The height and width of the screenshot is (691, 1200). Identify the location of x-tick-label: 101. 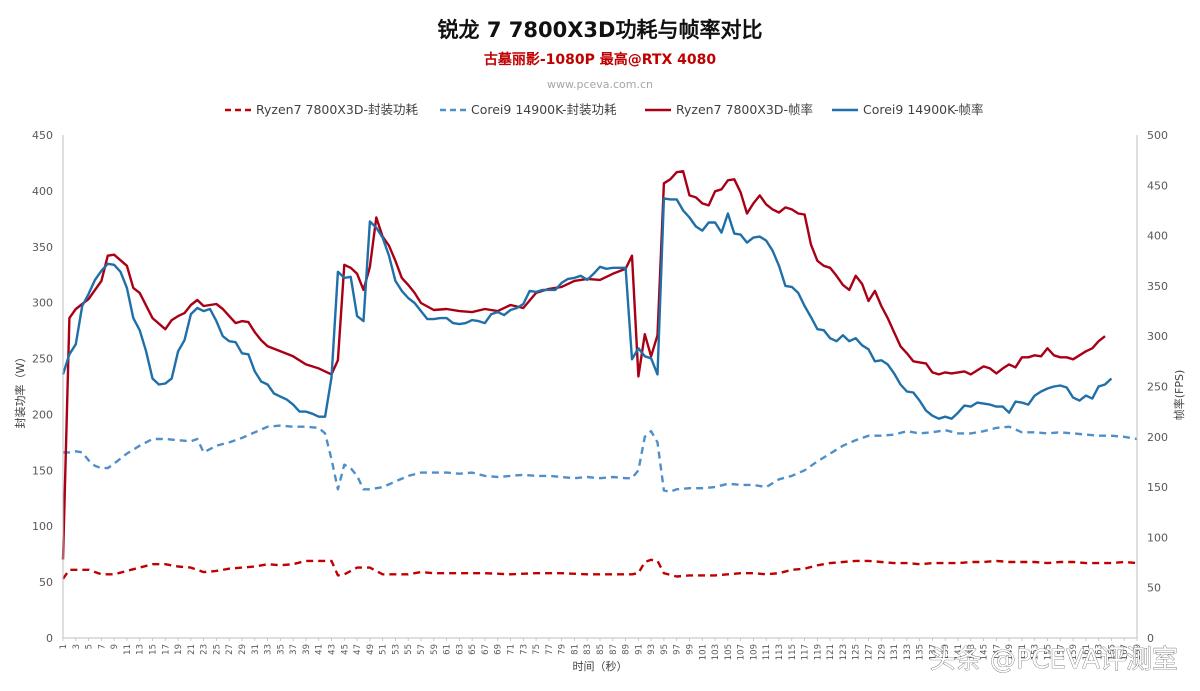
(703, 652).